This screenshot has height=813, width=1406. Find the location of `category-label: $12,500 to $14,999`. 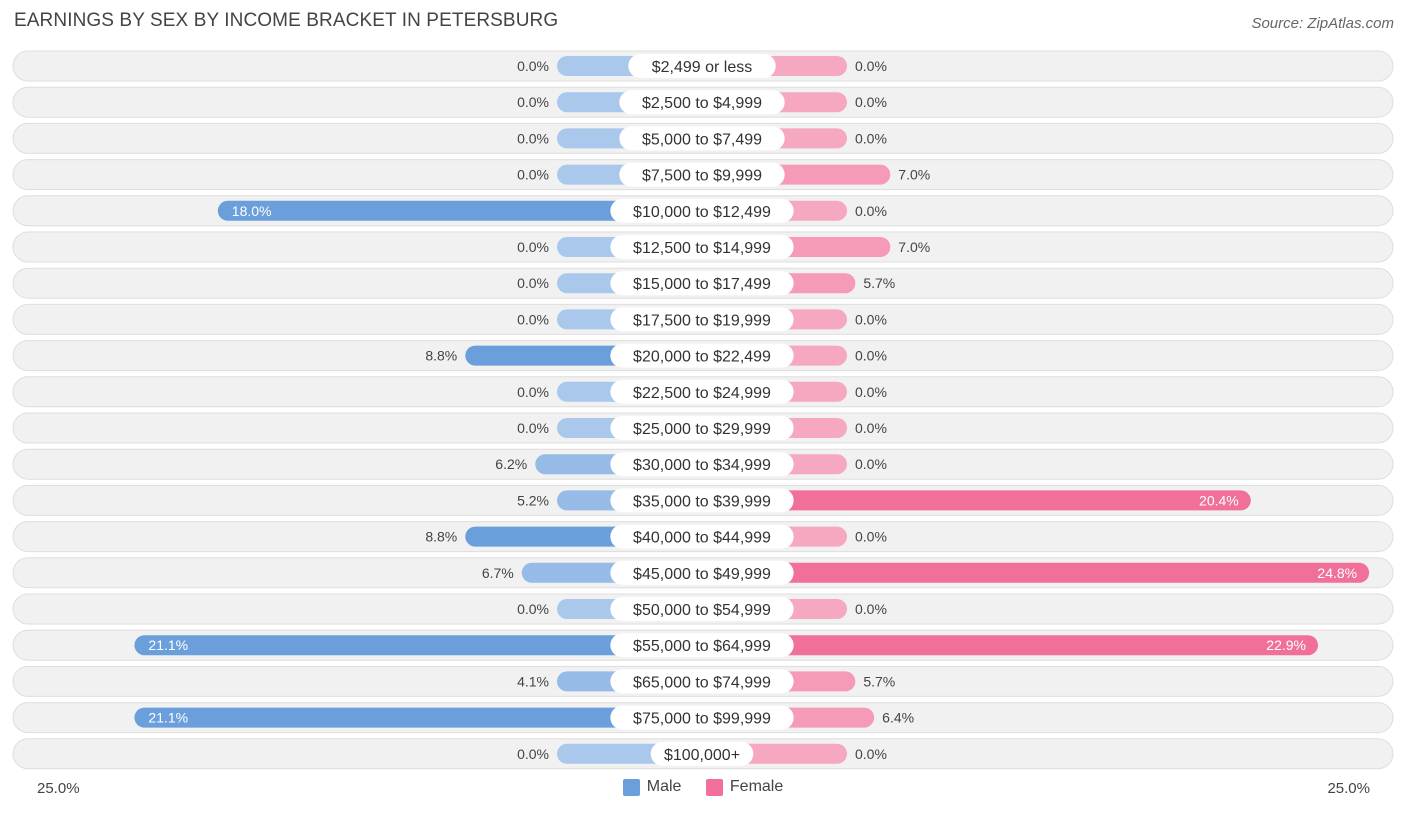

category-label: $12,500 to $14,999 is located at coordinates (702, 248).